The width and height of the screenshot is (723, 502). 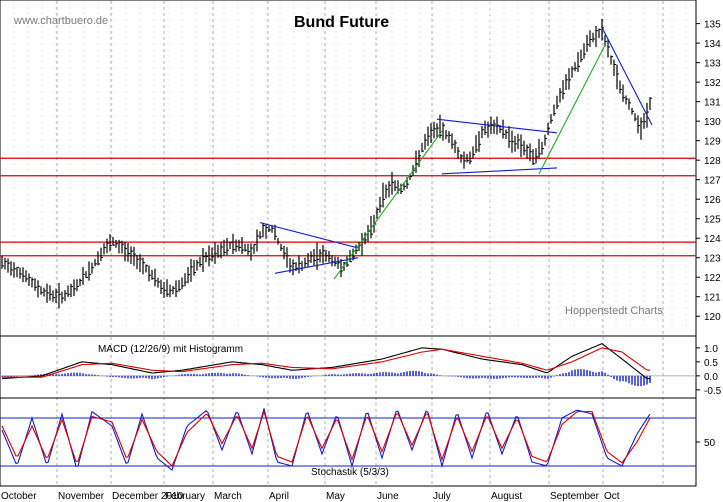 I want to click on price-tick-label: 132, so click(x=712, y=83).